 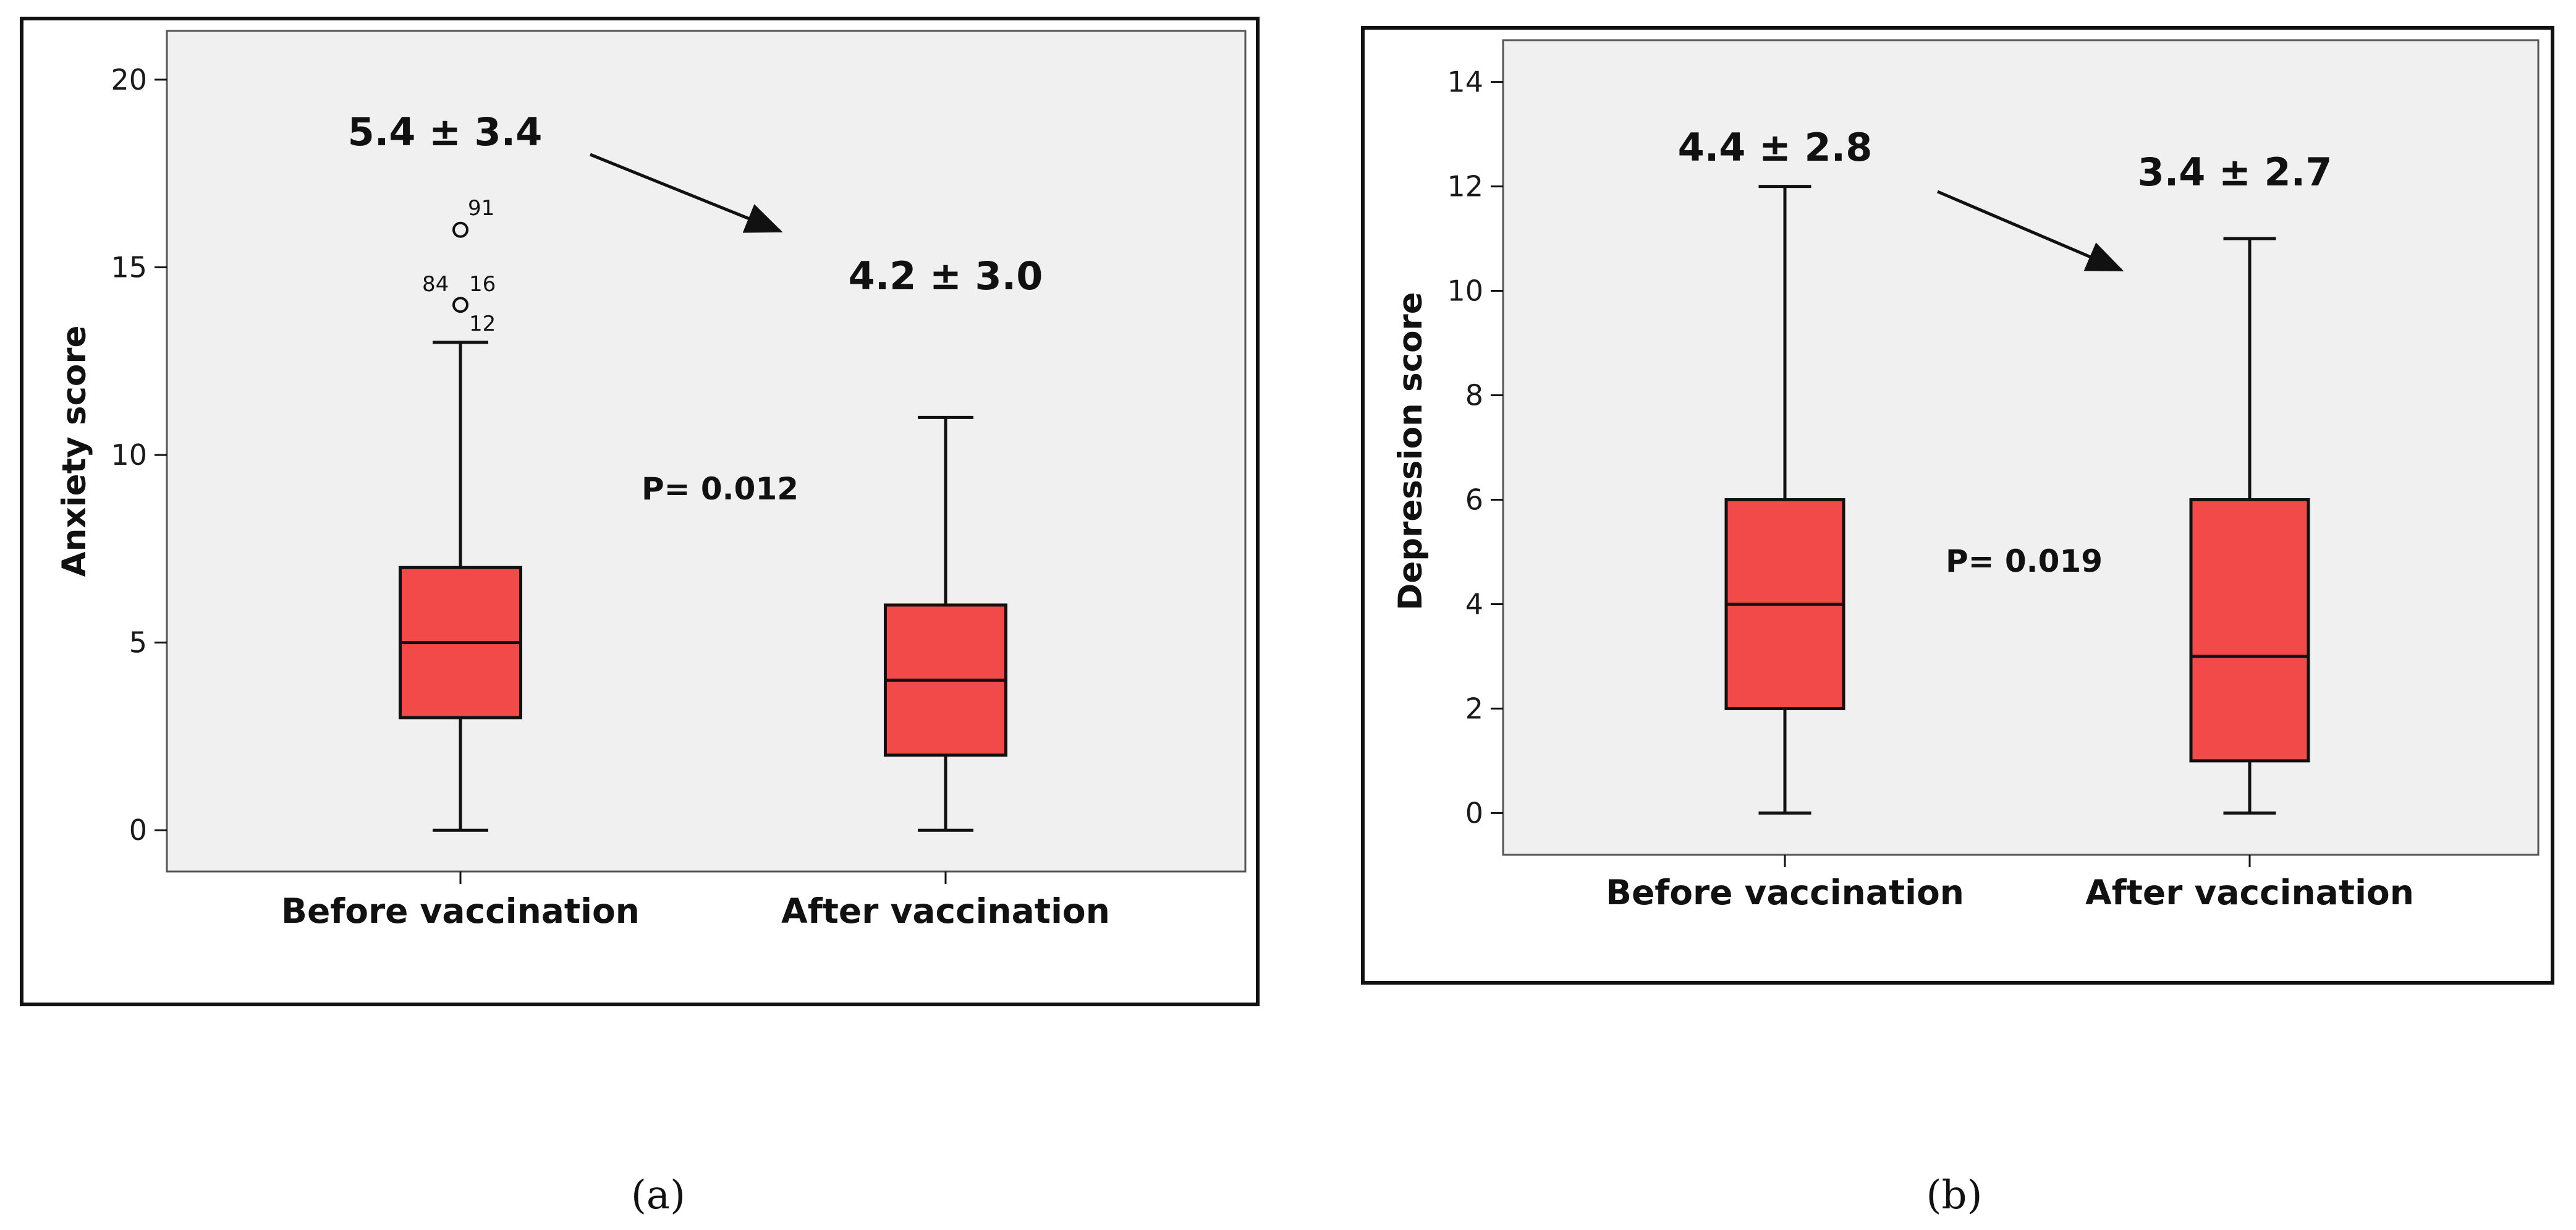 What do you see at coordinates (460, 514) in the screenshot?
I see `panel-a-box-before: 91 84 16 12` at bounding box center [460, 514].